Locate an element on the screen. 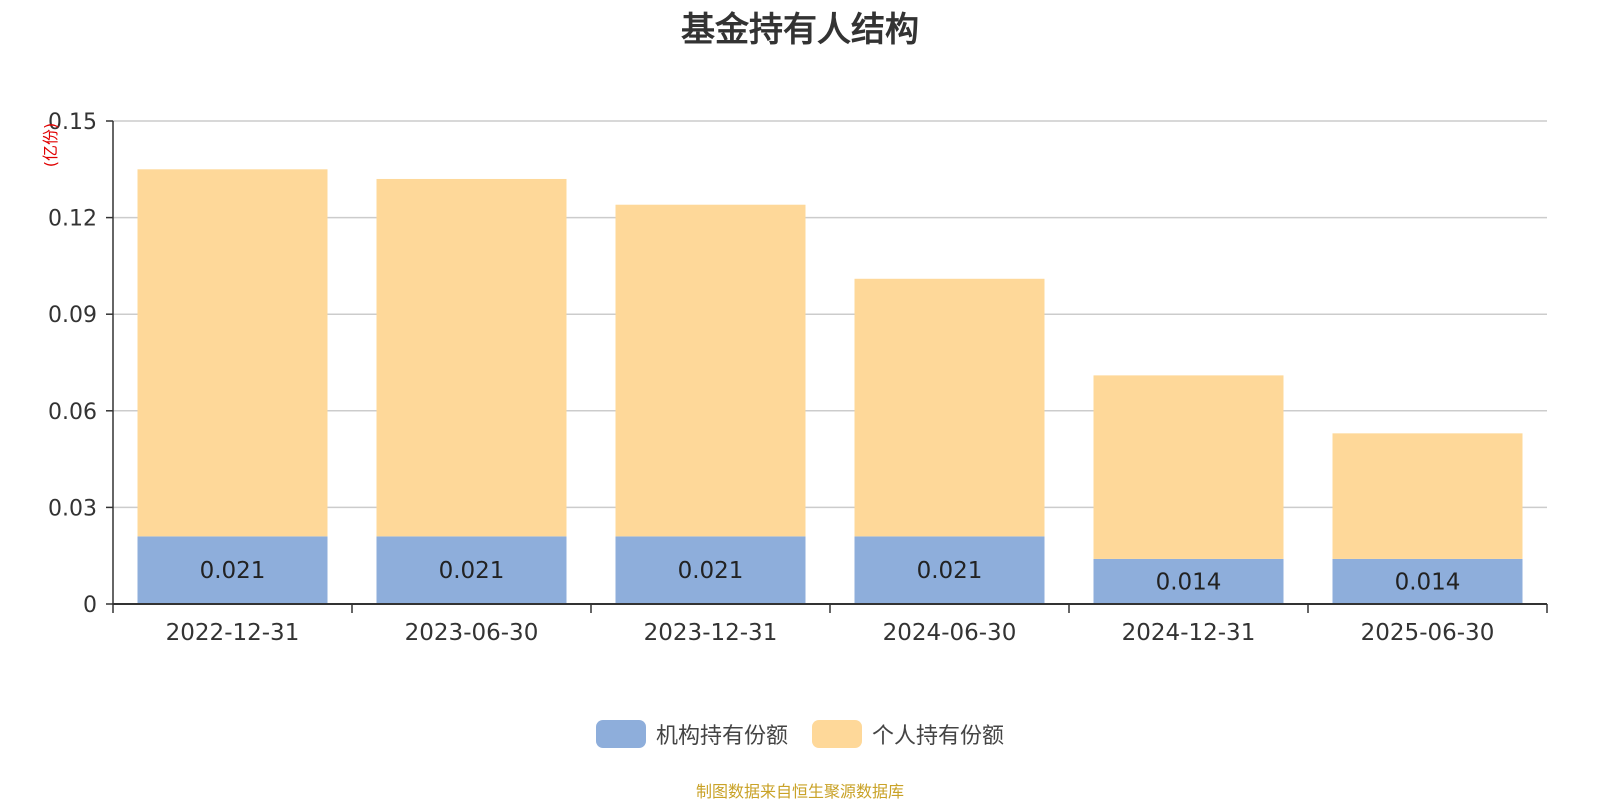 This screenshot has width=1600, height=802. legend-item-institutional: 机构持有份额 is located at coordinates (691, 734).